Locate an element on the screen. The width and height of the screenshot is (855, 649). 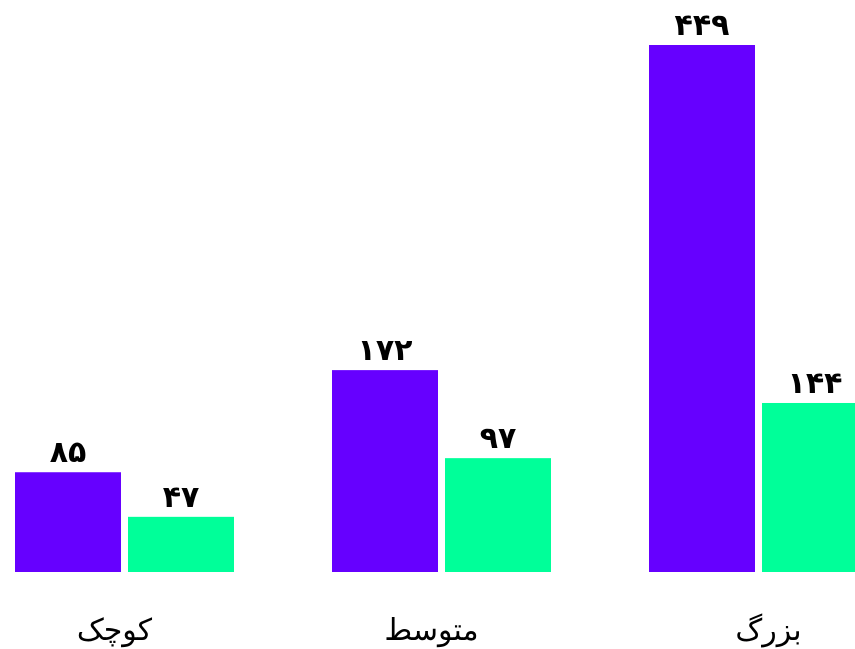
category-label: متوسط is located at coordinates (431, 630).